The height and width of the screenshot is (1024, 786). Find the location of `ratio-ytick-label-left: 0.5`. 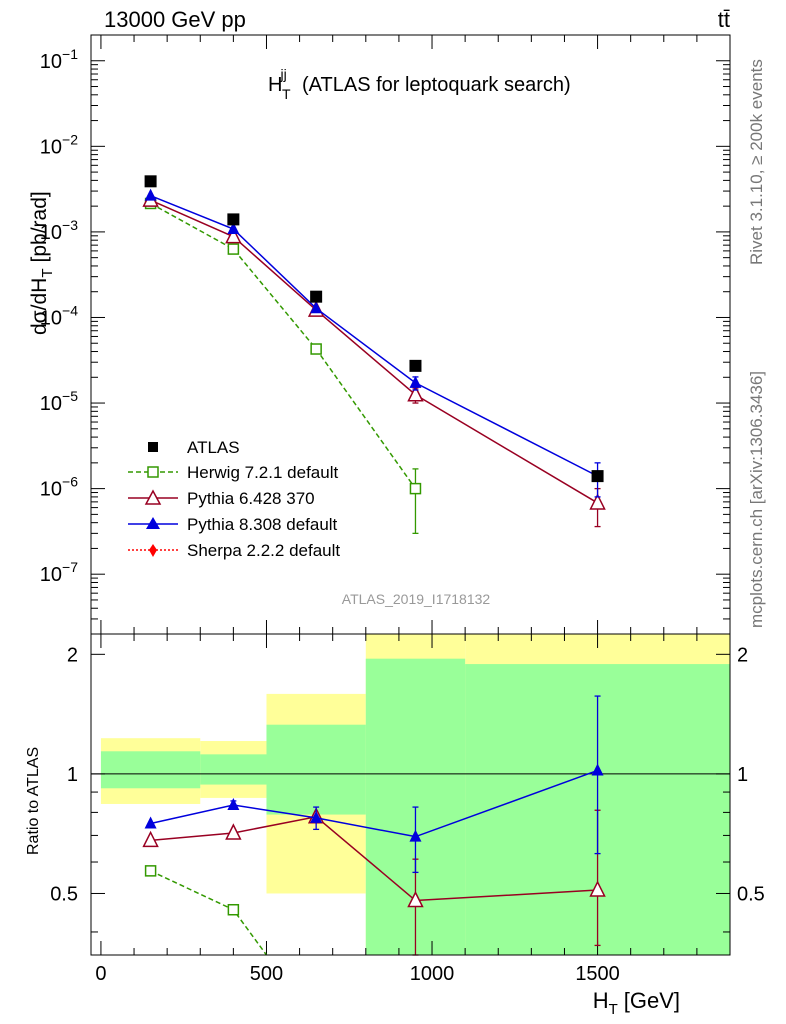

ratio-ytick-label-left: 0.5 is located at coordinates (64, 894).